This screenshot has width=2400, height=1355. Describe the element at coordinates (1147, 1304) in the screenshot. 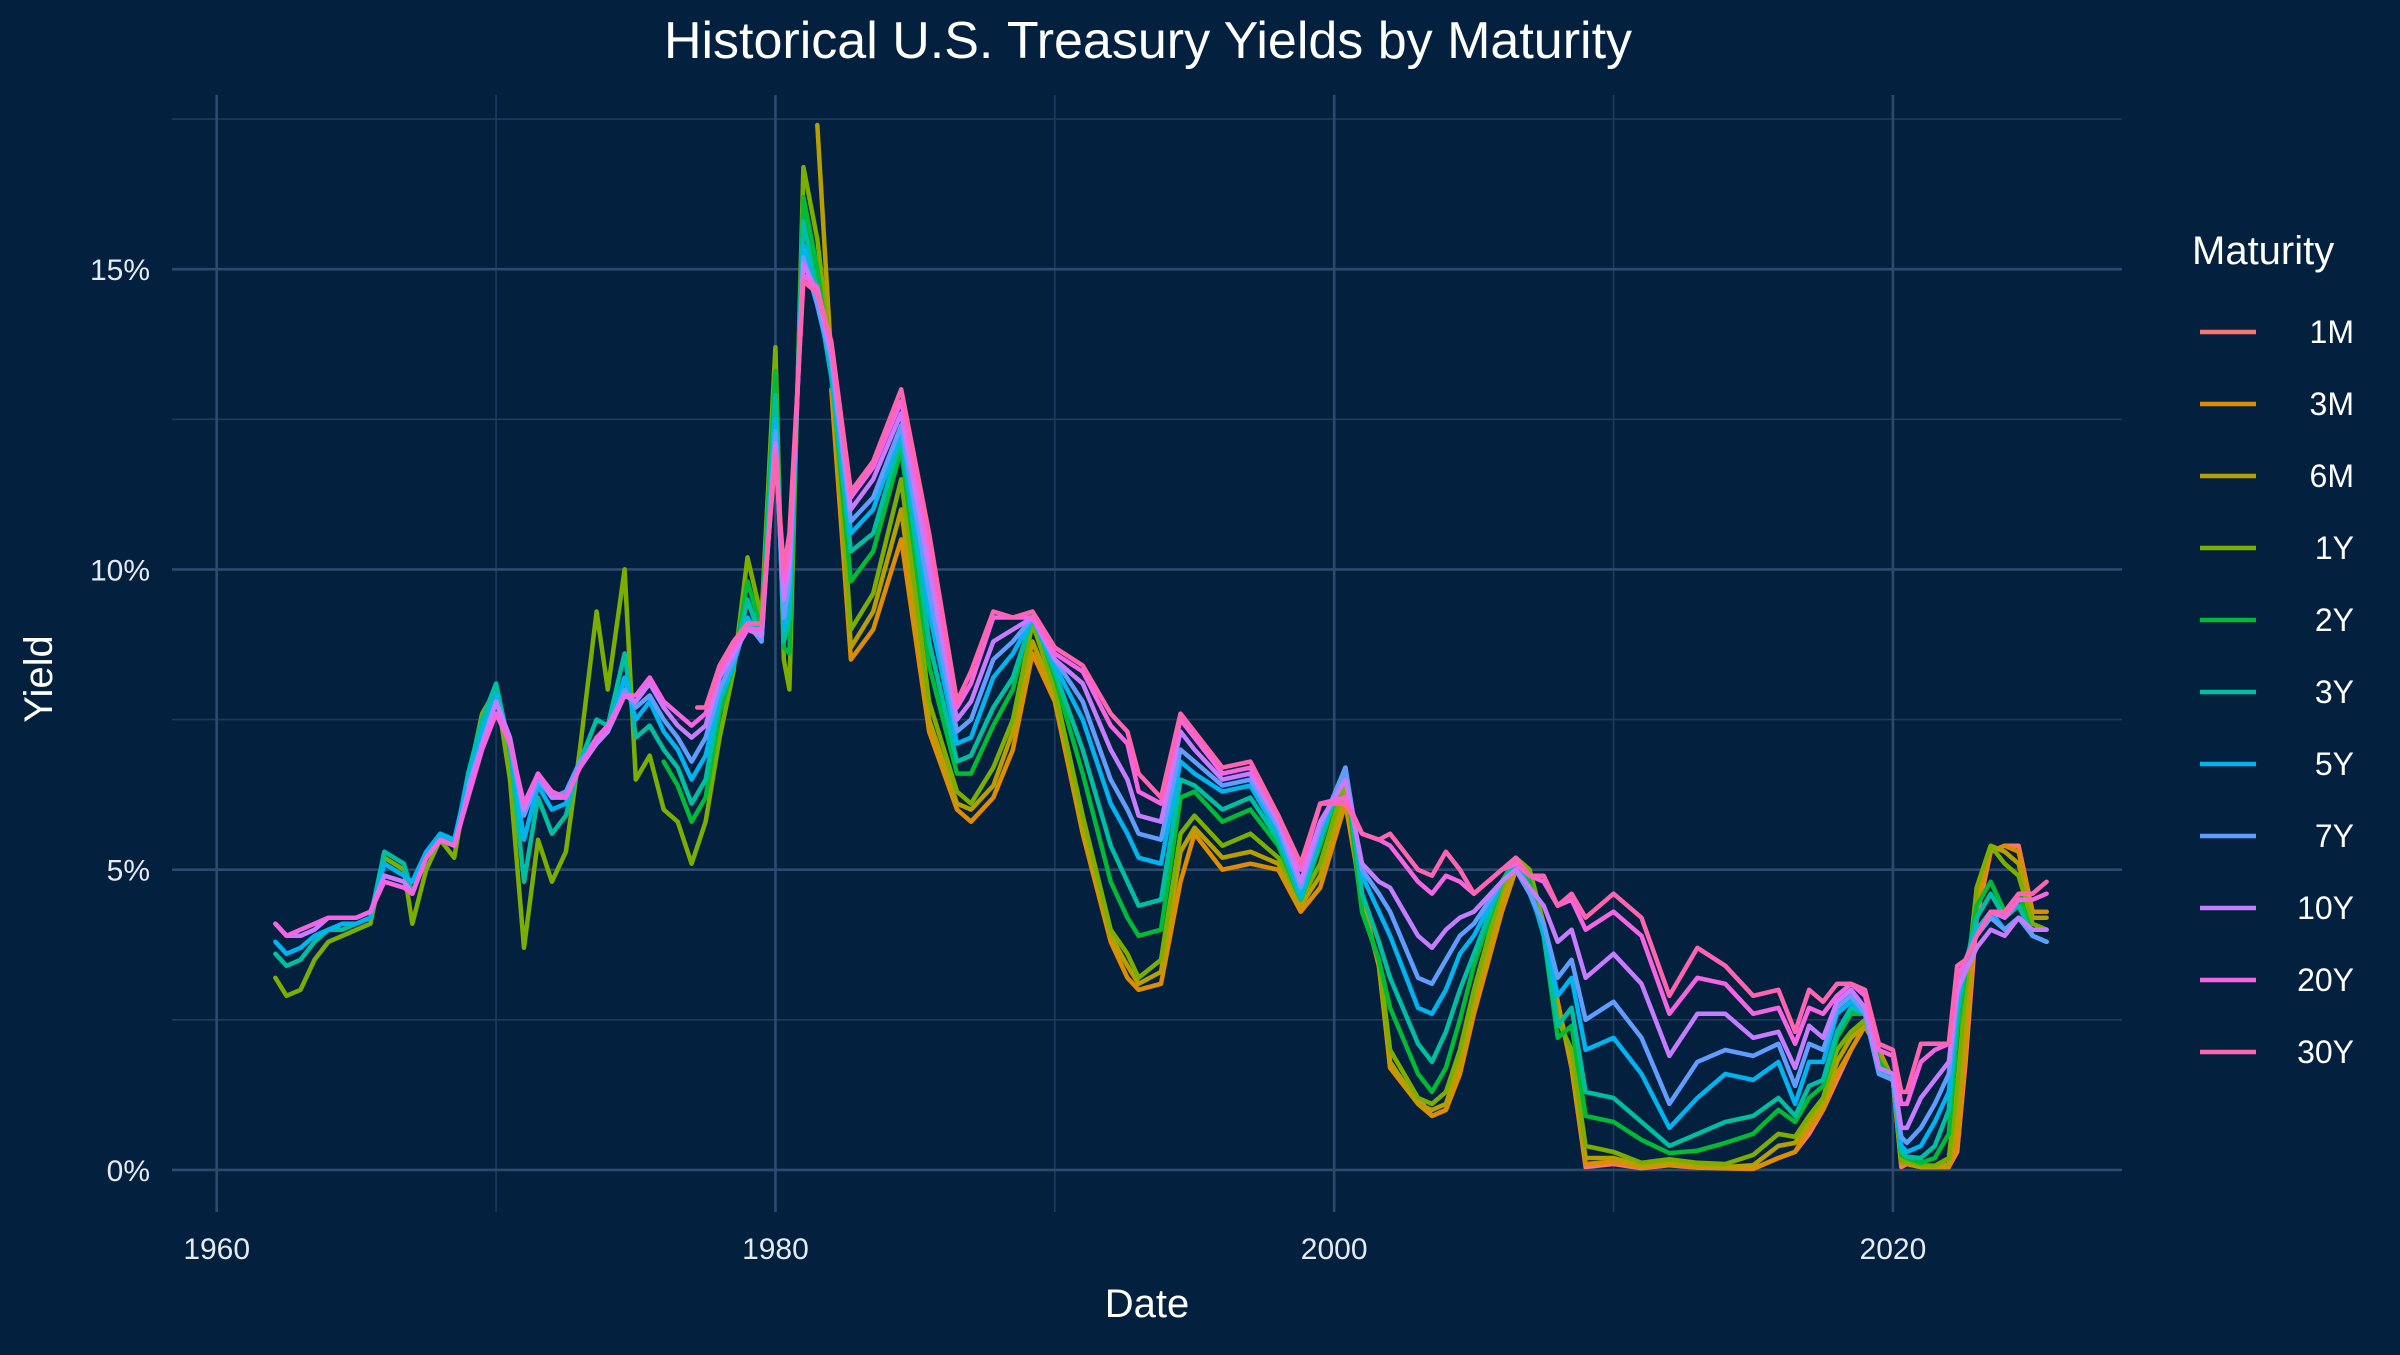

I see `x-axis-label: Date` at that location.